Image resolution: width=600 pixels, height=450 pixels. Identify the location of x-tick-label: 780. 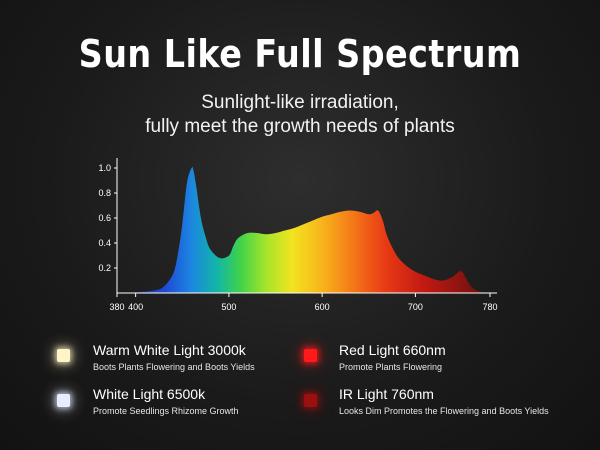
(489, 307).